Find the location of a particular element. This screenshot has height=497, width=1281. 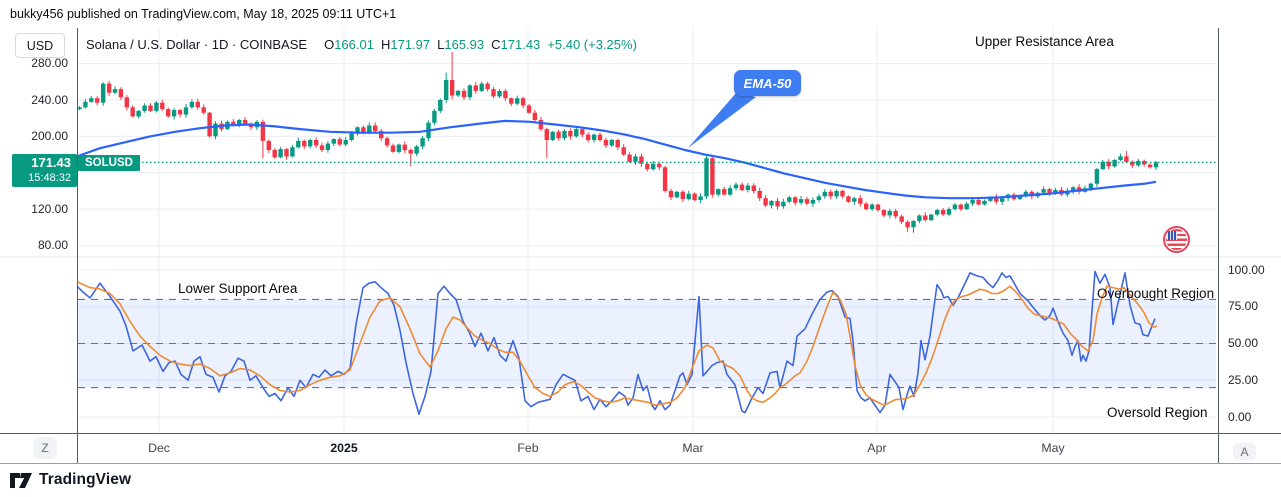

price-scale: 280.00 240.00 200.00 120.00 80.00 is located at coordinates (38, 230).